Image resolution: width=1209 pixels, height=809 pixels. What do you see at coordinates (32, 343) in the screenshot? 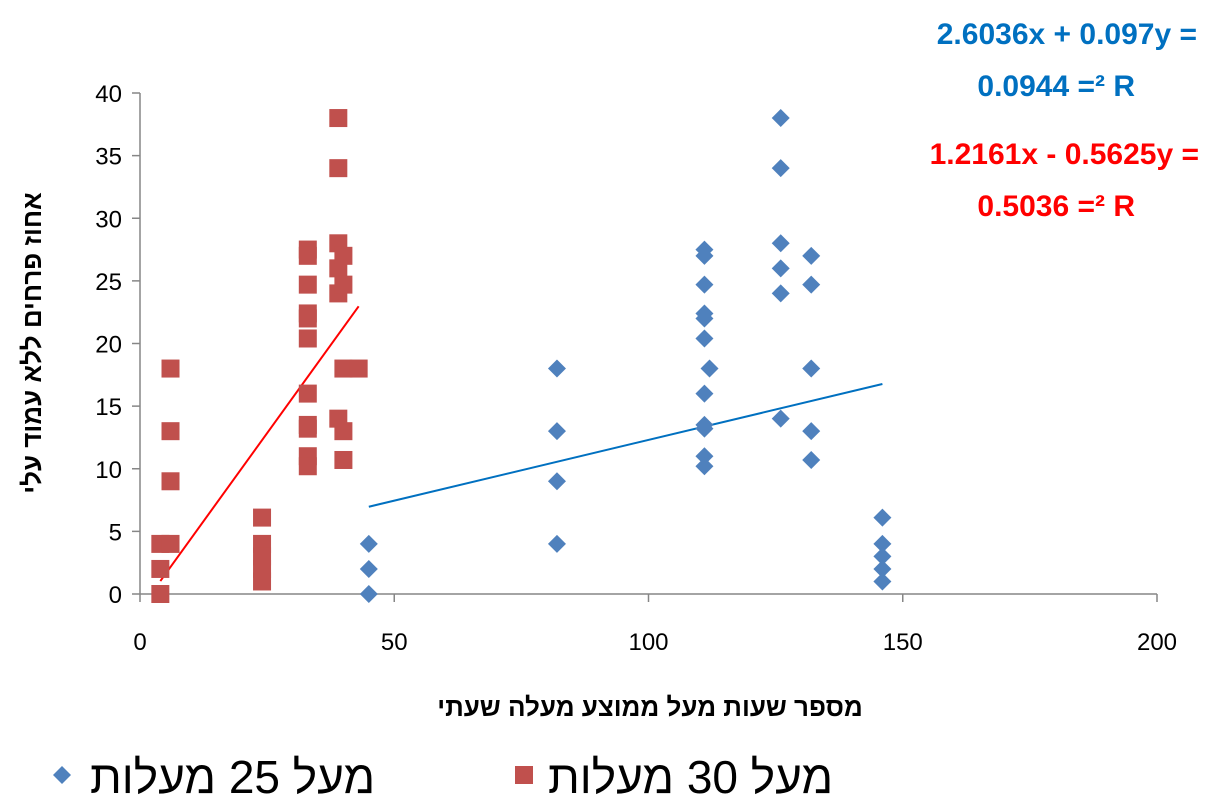
I see `y-axis-title: אחוז פרחים ללא עמוד עלי` at bounding box center [32, 343].